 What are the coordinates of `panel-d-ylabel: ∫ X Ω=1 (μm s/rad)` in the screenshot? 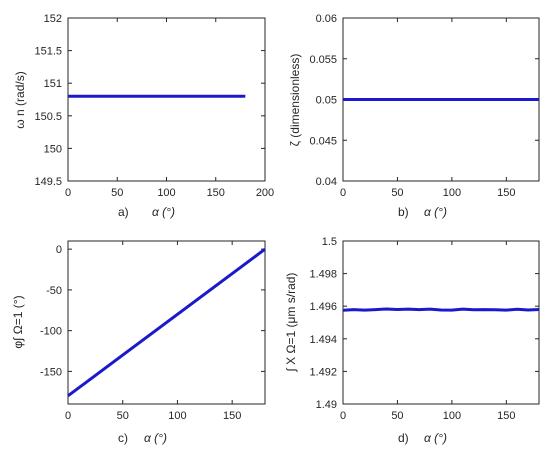 It's located at (291, 323).